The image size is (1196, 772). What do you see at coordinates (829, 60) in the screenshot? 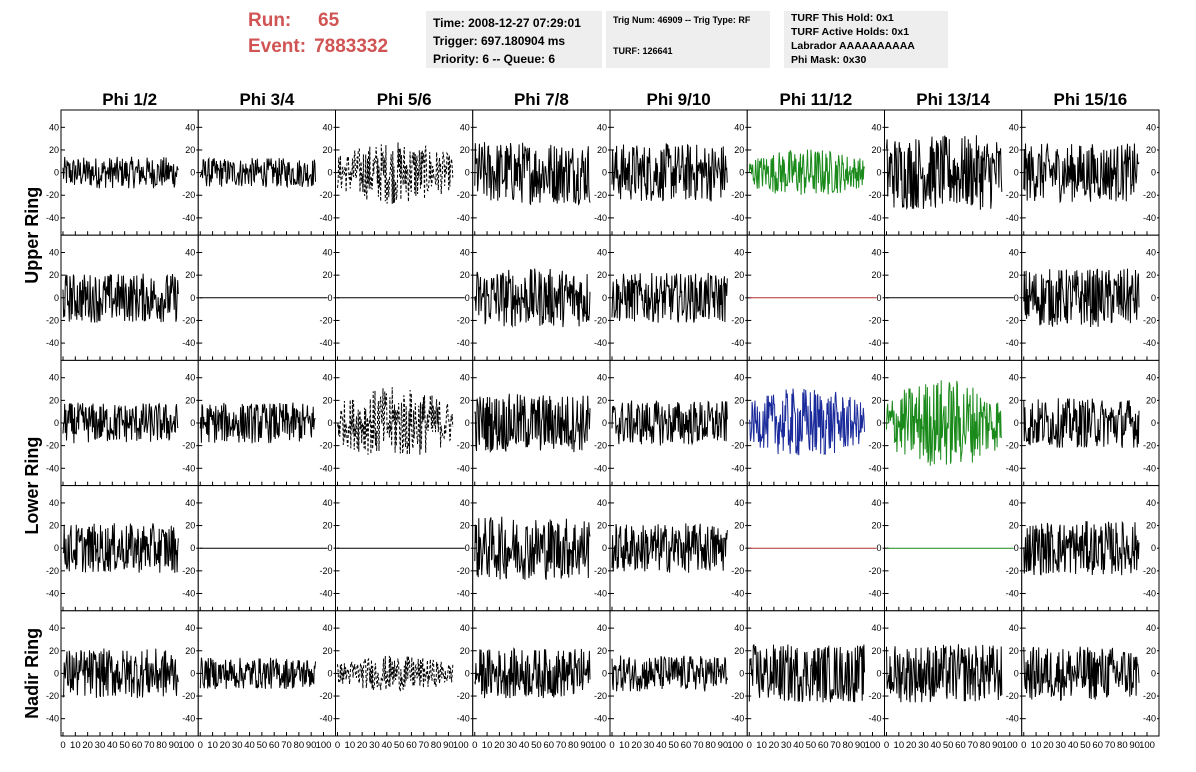
I see `phi-mask-line: Phi Mask: 0x30` at bounding box center [829, 60].